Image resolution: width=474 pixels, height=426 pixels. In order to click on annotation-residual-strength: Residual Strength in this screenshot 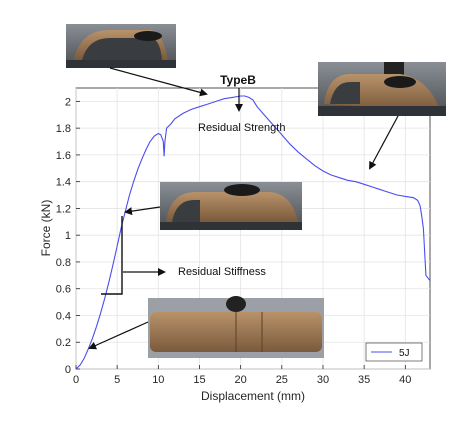, I will do `click(241, 128)`.